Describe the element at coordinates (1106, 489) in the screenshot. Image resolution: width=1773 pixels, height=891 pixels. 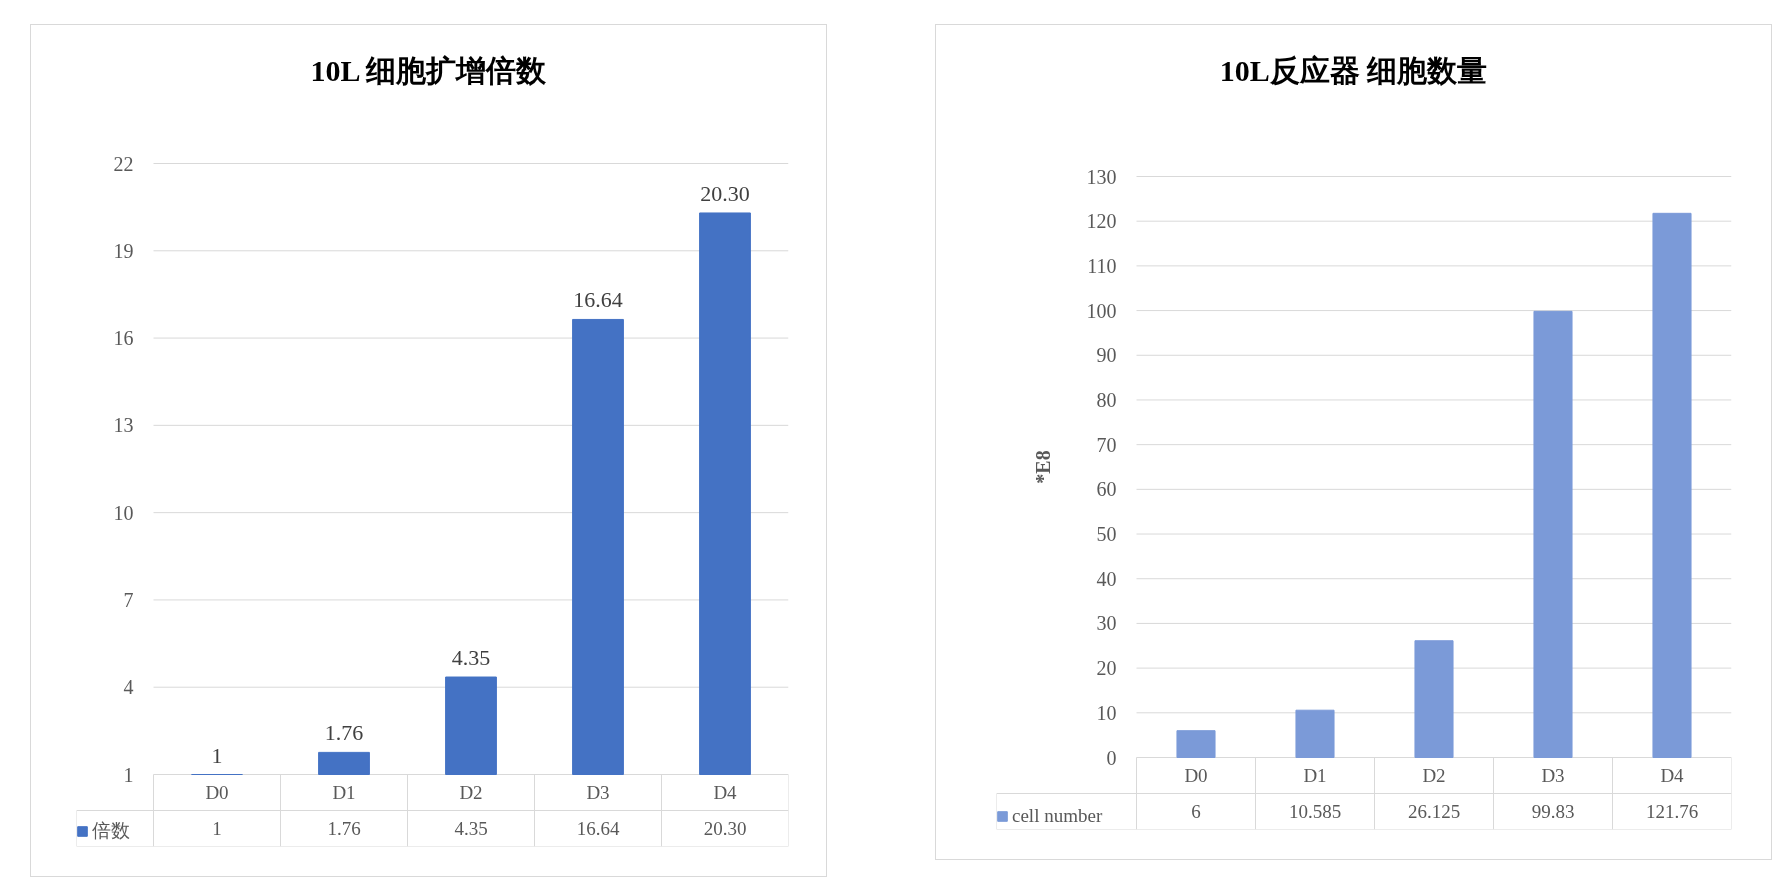
I see `y-tick-label: 60` at that location.